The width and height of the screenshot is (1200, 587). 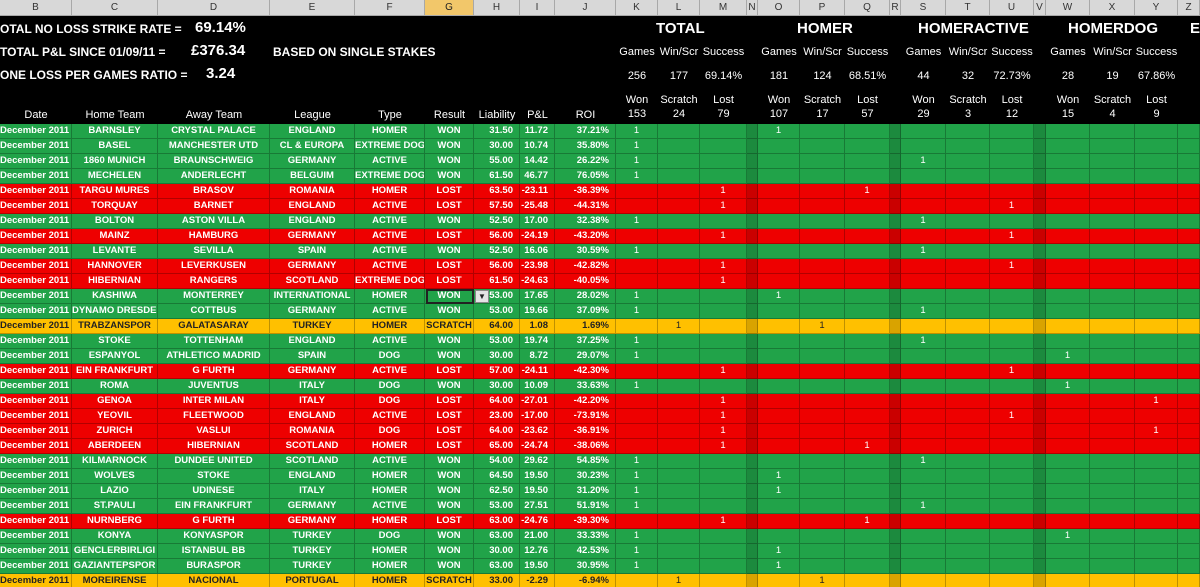 What do you see at coordinates (585, 446) in the screenshot?
I see `cell-roi: -38.06%` at bounding box center [585, 446].